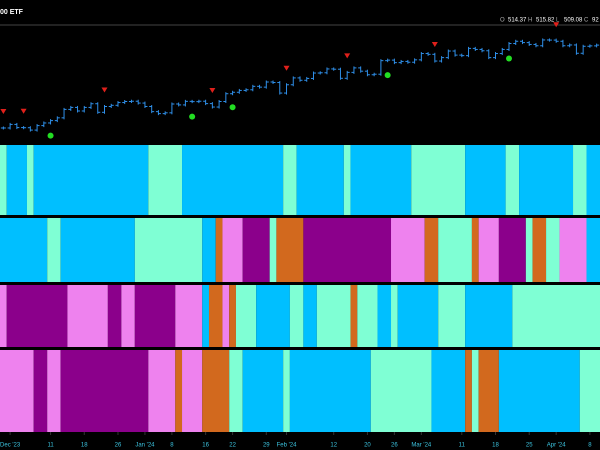 The width and height of the screenshot is (600, 450). What do you see at coordinates (586, 21) in the screenshot?
I see `ohlc-label: C` at bounding box center [586, 21].